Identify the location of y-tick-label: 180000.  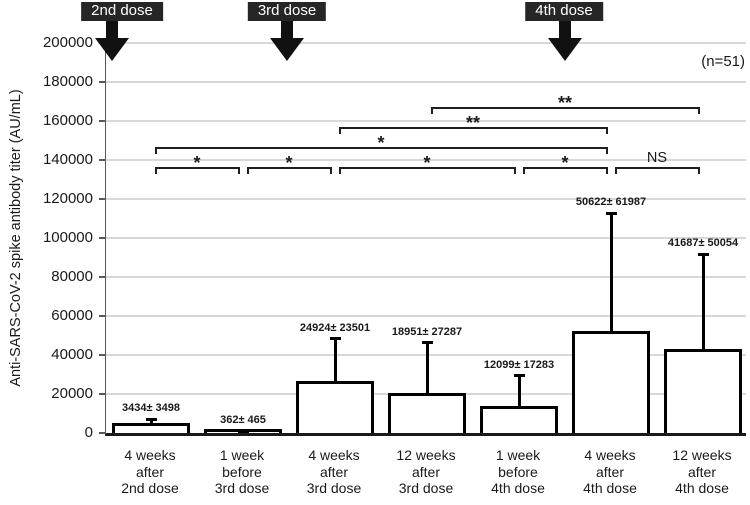
(67, 81).